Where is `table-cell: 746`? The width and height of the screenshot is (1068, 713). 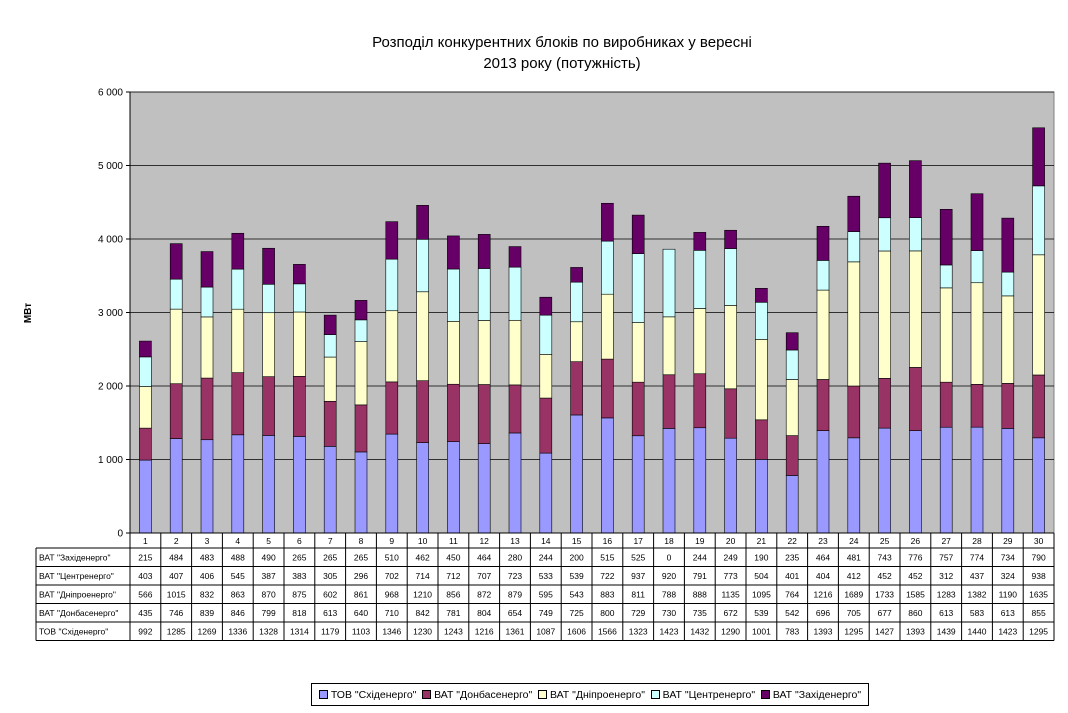 table-cell: 746 is located at coordinates (176, 613).